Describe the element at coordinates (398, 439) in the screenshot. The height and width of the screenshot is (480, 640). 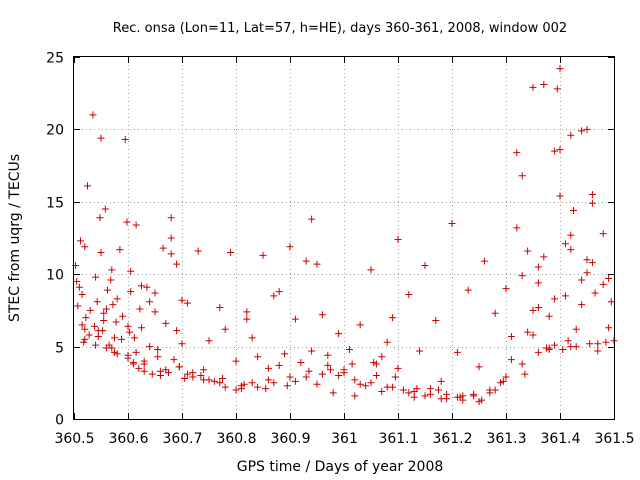
I see `x-tick-label: 361.1` at that location.